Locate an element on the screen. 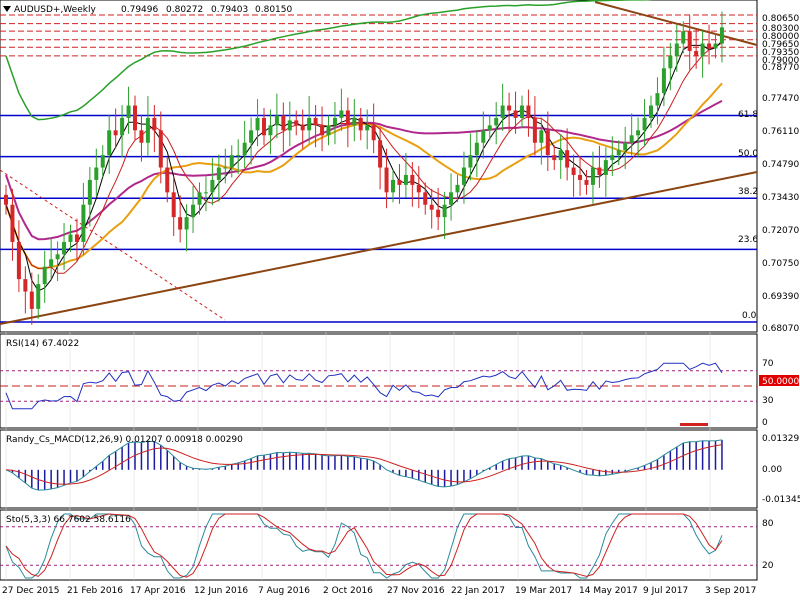 The image size is (800, 600). macd-axis: 0.01329 0.00 -0.01345 is located at coordinates (781, 469).